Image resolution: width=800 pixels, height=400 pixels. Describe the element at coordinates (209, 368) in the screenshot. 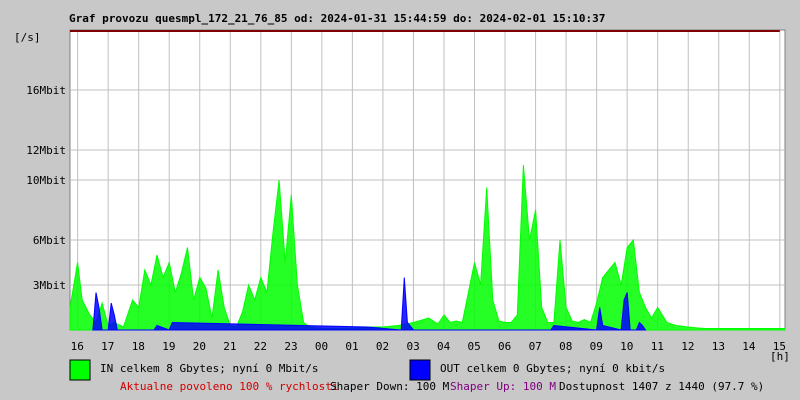

I see `legend-in-text: IN celkem 8 Gbytes; nyní 0 Mbit/s` at that location.